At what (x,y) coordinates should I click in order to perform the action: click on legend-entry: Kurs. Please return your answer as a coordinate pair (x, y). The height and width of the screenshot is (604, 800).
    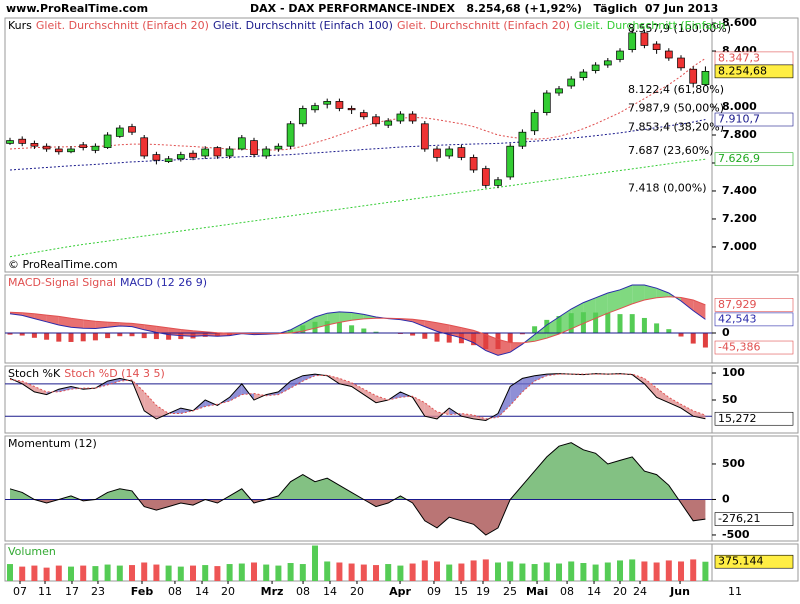
    Looking at the image, I should click on (20, 25).